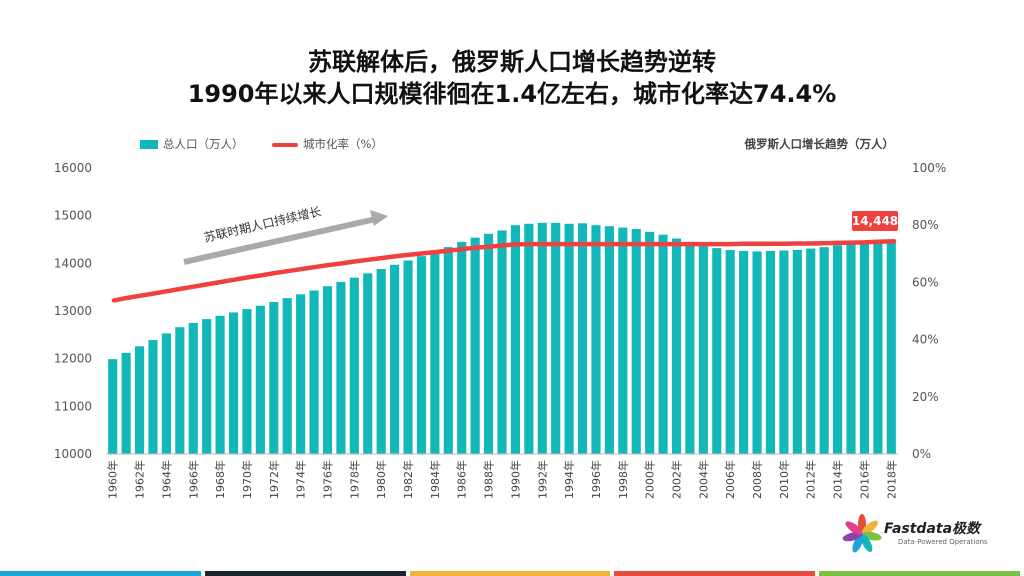 This screenshot has height=576, width=1024. What do you see at coordinates (192, 144) in the screenshot?
I see `legend-item-population: 总人口（万人）` at bounding box center [192, 144].